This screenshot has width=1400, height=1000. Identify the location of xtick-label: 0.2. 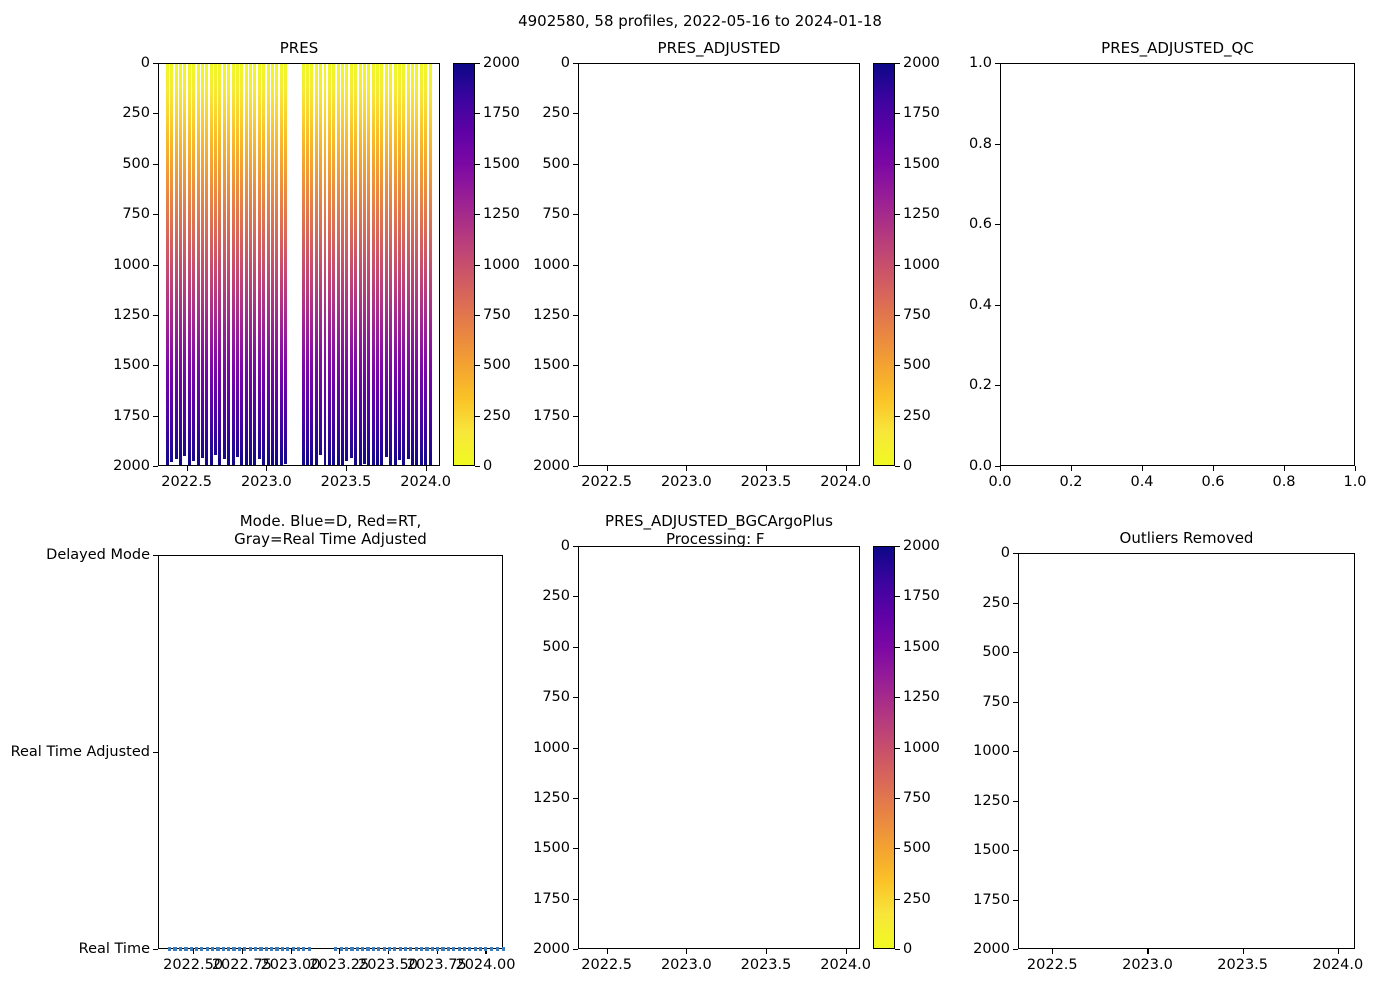
(1071, 482).